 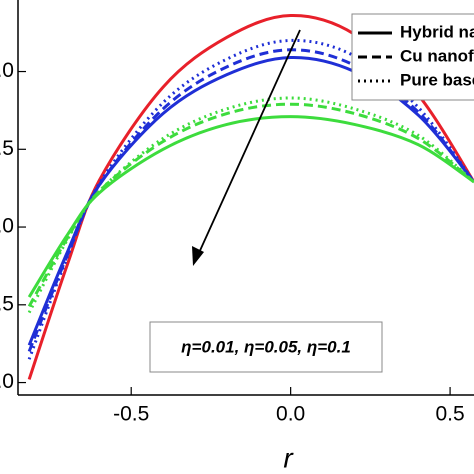 I want to click on y-tick-label: 1.0, so click(x=7, y=226).